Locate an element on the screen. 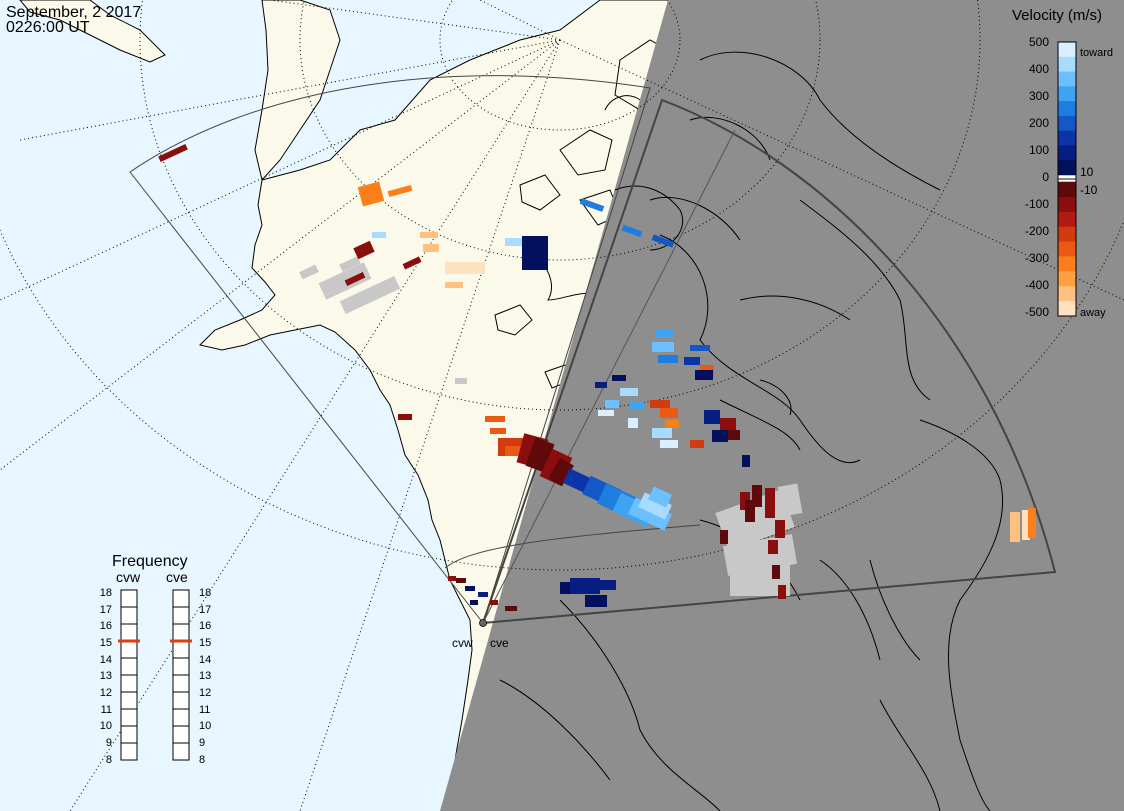 The width and height of the screenshot is (1124, 811). frequency-title: Frequency is located at coordinates (150, 561).